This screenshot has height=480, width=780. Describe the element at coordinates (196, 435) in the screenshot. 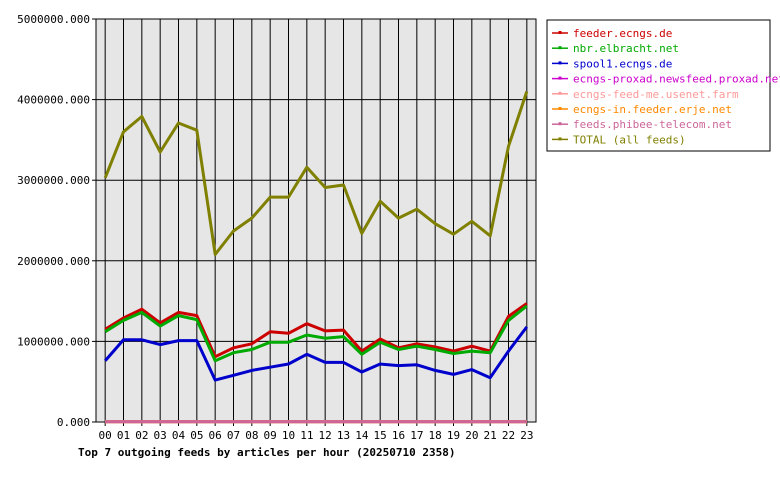

I see `x-tick-label: 05` at that location.